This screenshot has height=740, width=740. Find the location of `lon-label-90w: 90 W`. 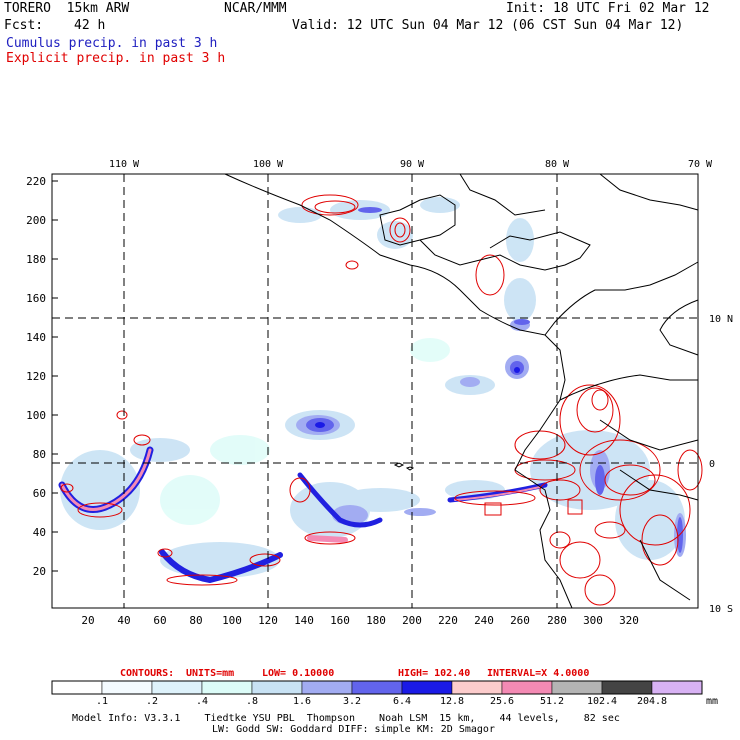

lon-label-90w: 90 W is located at coordinates (412, 164).